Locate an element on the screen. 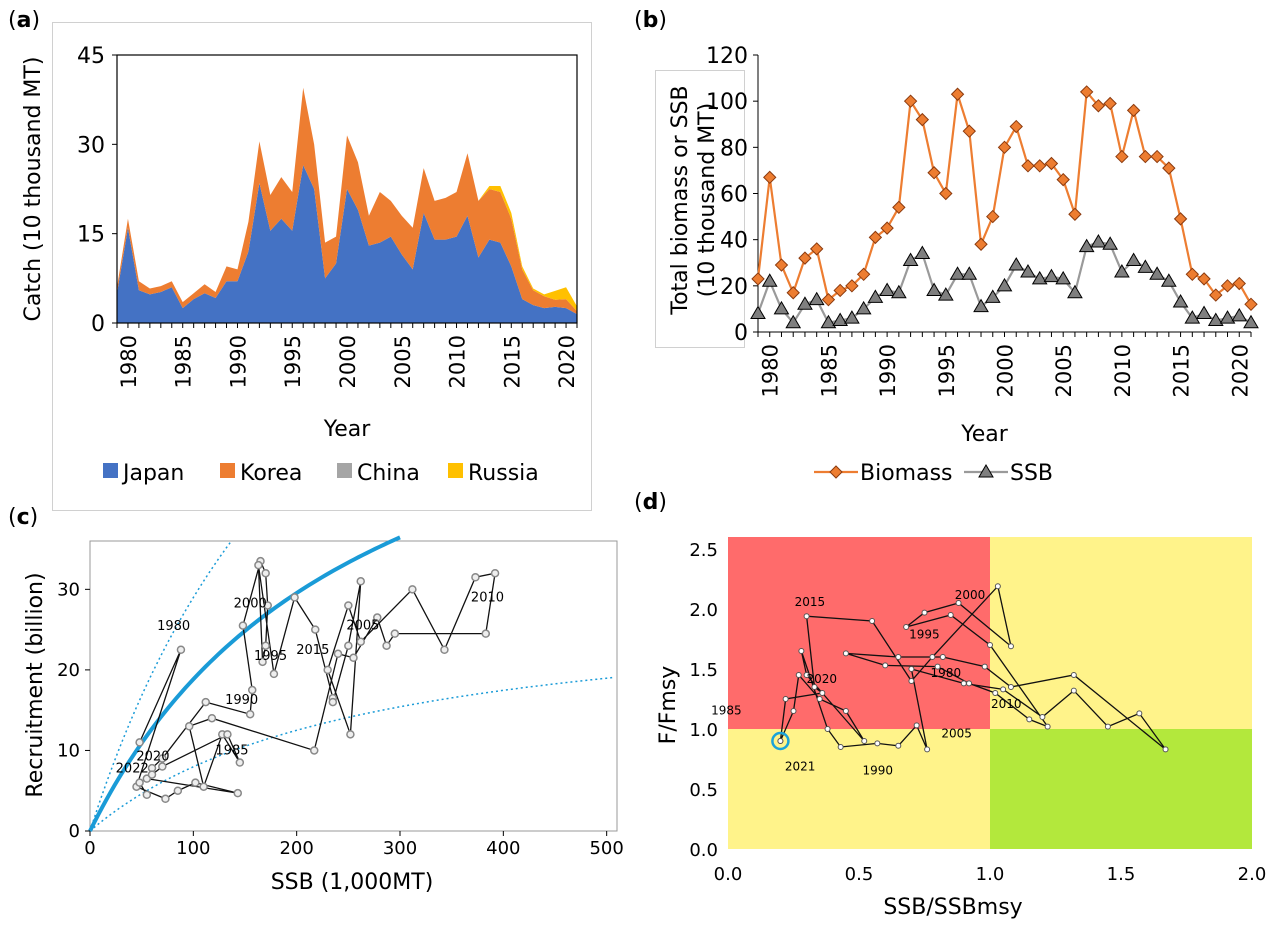 Image resolution: width=1266 pixels, height=930 pixels. x-tick-label: 100 is located at coordinates (193, 848).